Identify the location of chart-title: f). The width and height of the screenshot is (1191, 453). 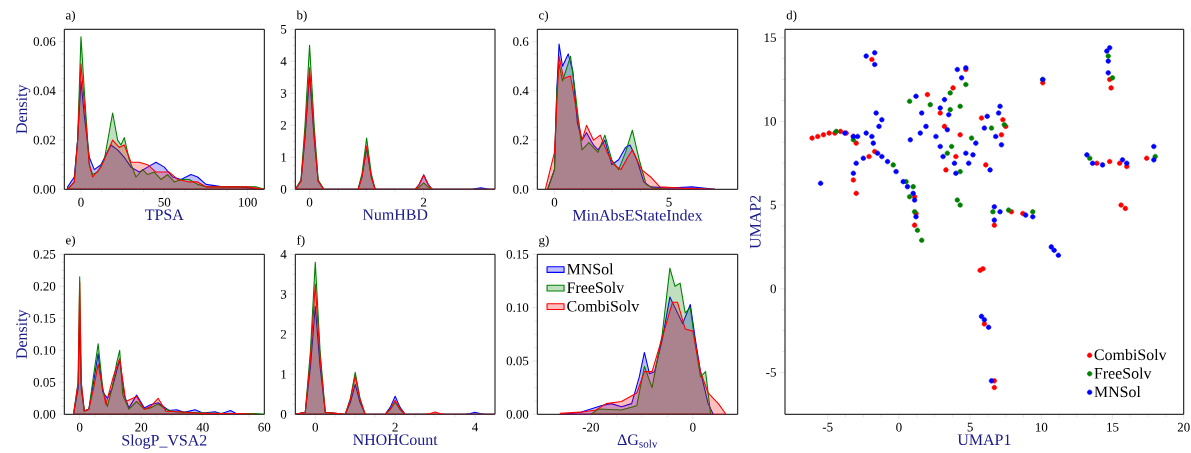
(300, 241).